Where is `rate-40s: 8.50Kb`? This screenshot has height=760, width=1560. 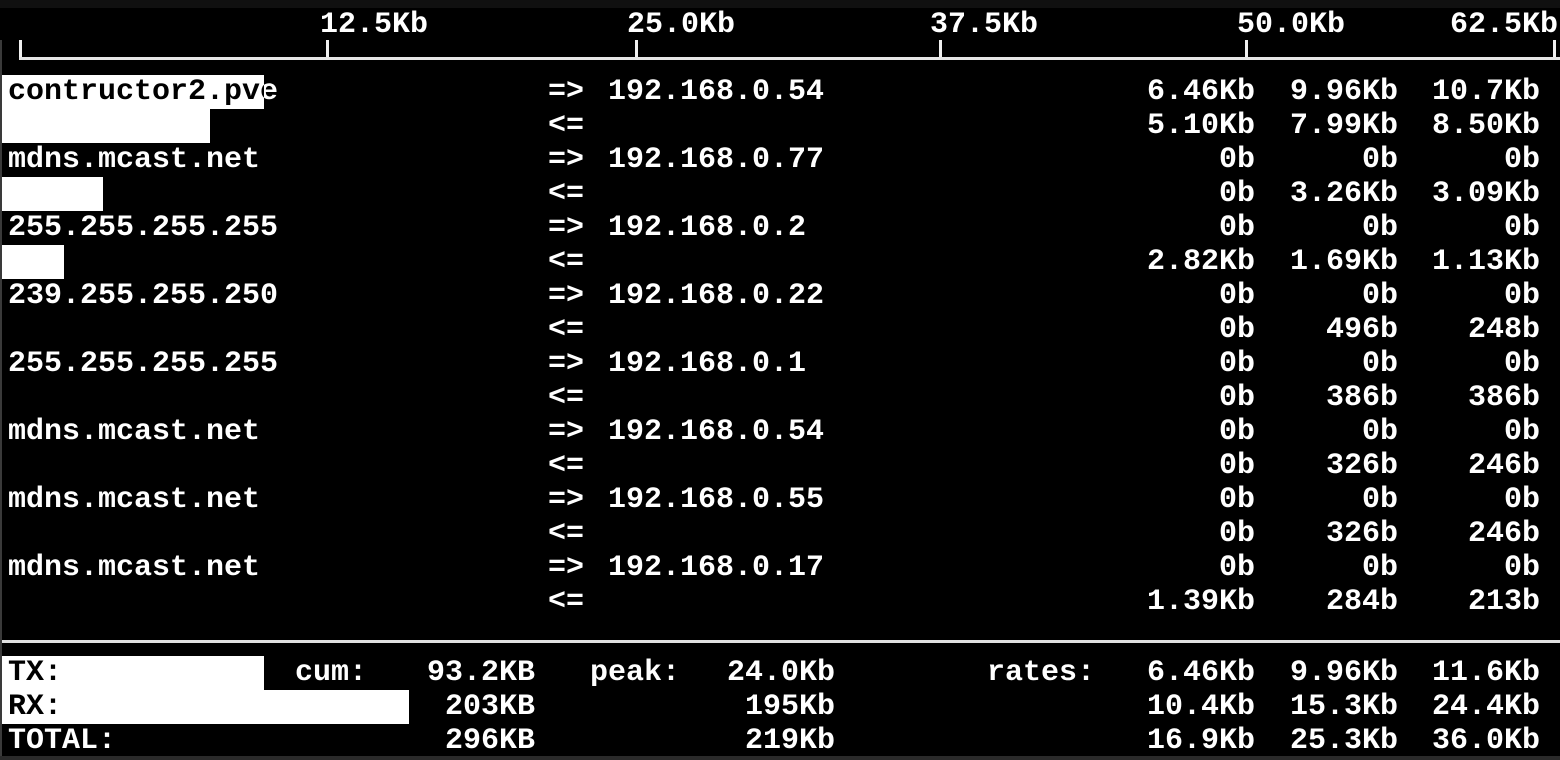 rate-40s: 8.50Kb is located at coordinates (1485, 126).